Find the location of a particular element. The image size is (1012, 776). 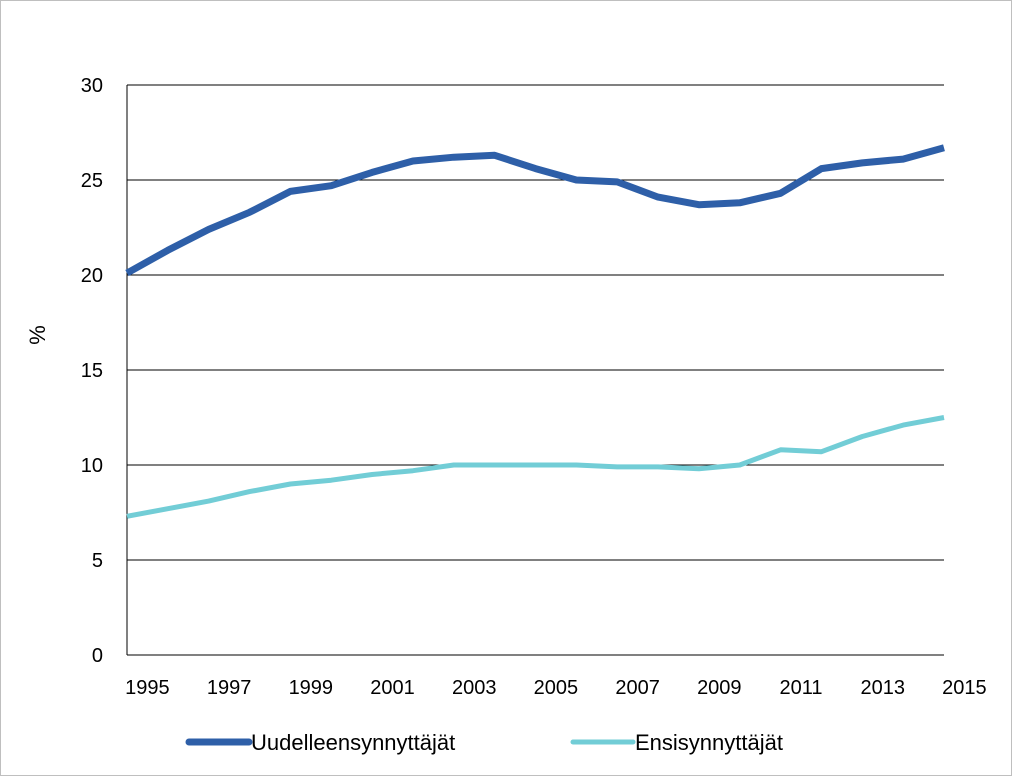

x-tick-label: 2007 is located at coordinates (637, 688).